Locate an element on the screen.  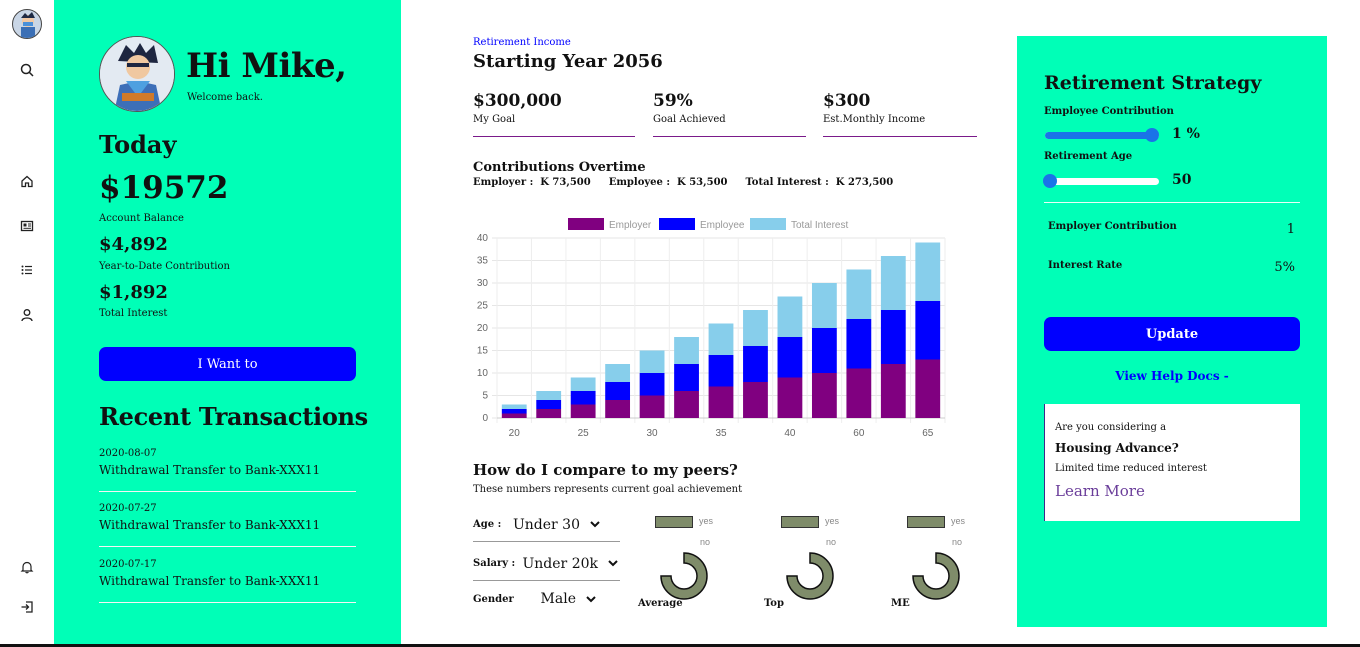
goal-label: My Goal is located at coordinates (494, 119).